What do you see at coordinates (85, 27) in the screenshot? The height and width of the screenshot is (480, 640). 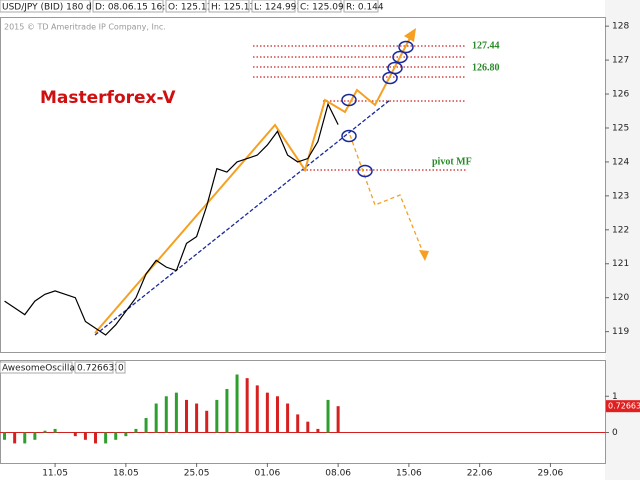 I see `copyright: 2015 © TD Ameritrade IP Company, Inc.` at bounding box center [85, 27].